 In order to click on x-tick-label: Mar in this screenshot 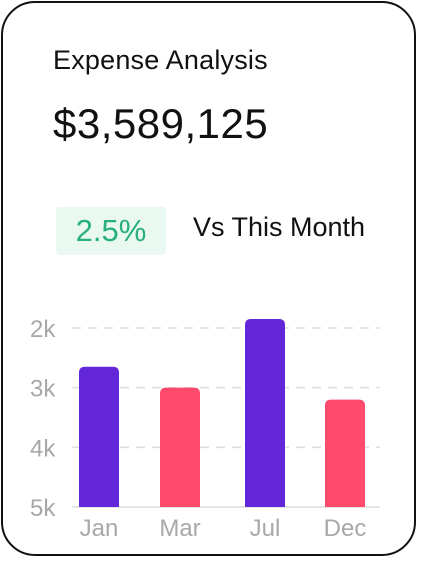, I will do `click(179, 528)`.